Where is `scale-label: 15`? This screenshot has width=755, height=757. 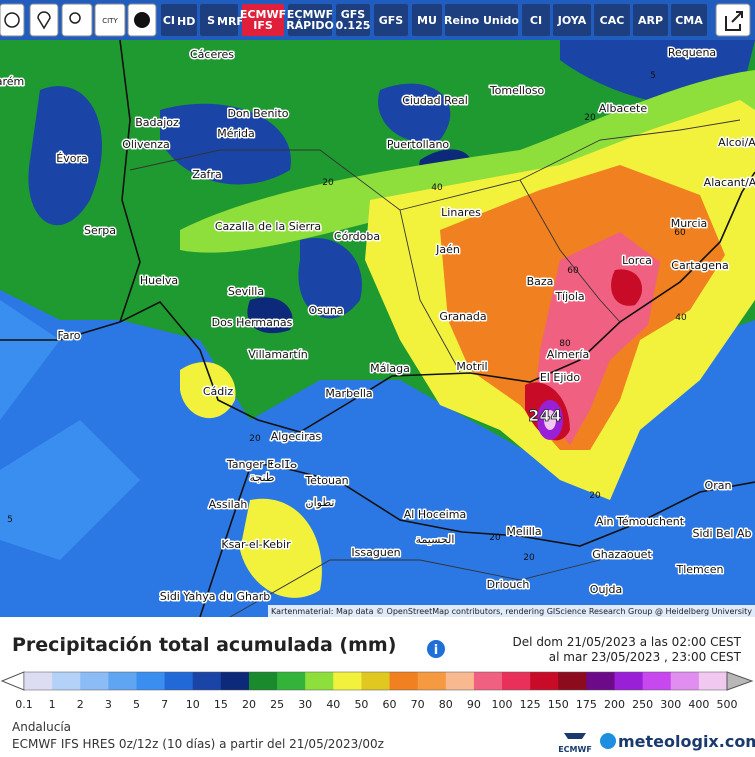 scale-label: 15 is located at coordinates (221, 704).